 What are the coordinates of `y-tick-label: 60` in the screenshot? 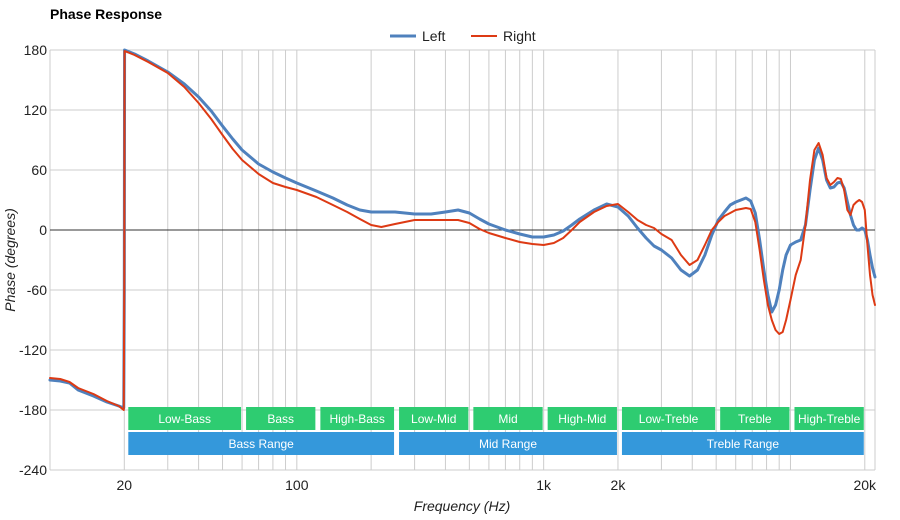 It's located at (39, 170).